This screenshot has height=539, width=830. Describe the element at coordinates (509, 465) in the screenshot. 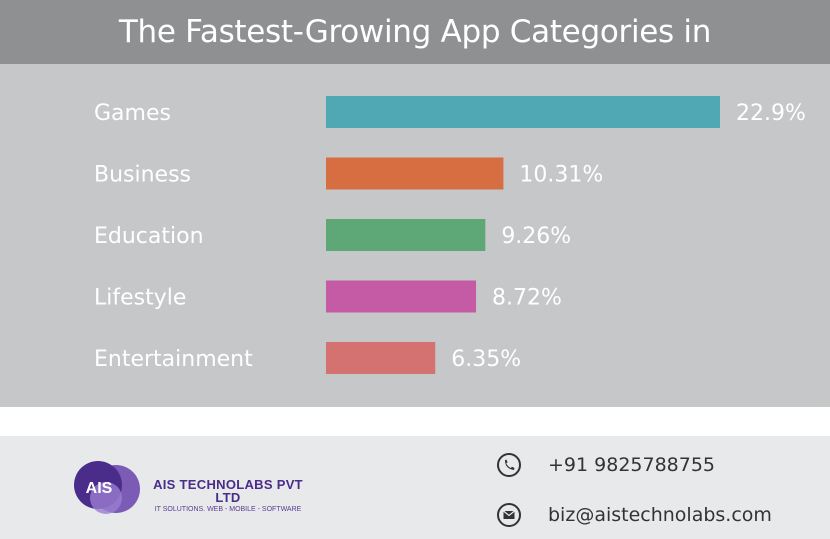

I see `phone-icon` at that location.